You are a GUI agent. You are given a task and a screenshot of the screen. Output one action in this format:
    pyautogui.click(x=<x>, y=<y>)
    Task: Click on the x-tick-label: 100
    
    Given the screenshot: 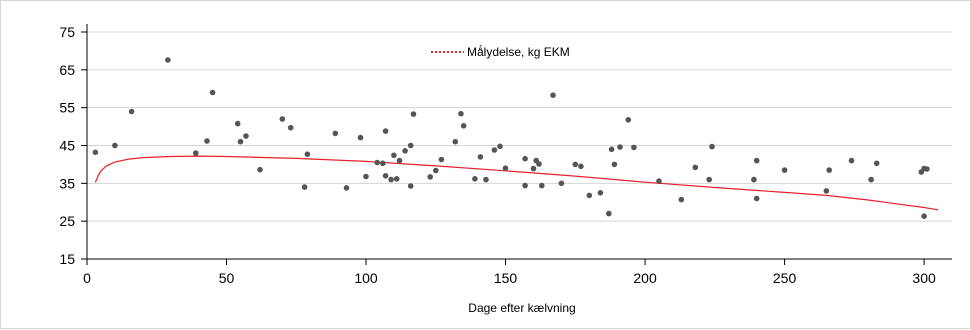 What is the action you would take?
    pyautogui.click(x=366, y=278)
    